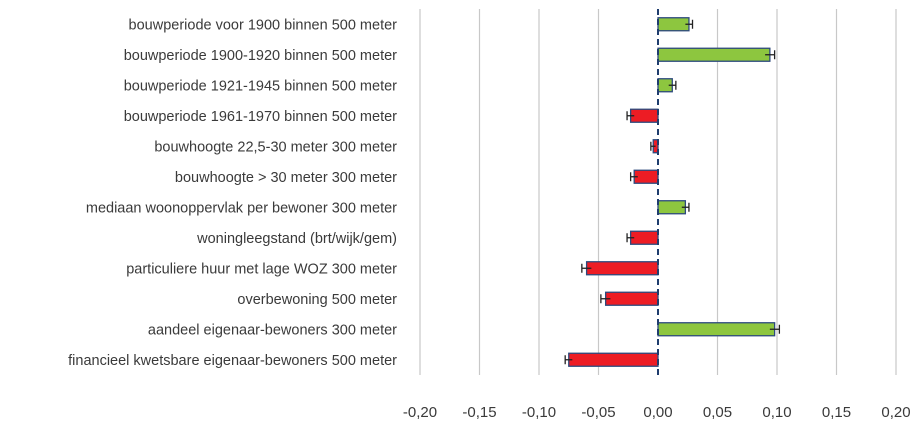 This screenshot has width=917, height=435. What do you see at coordinates (895, 412) in the screenshot?
I see `x-tick-label: 0,20` at bounding box center [895, 412].